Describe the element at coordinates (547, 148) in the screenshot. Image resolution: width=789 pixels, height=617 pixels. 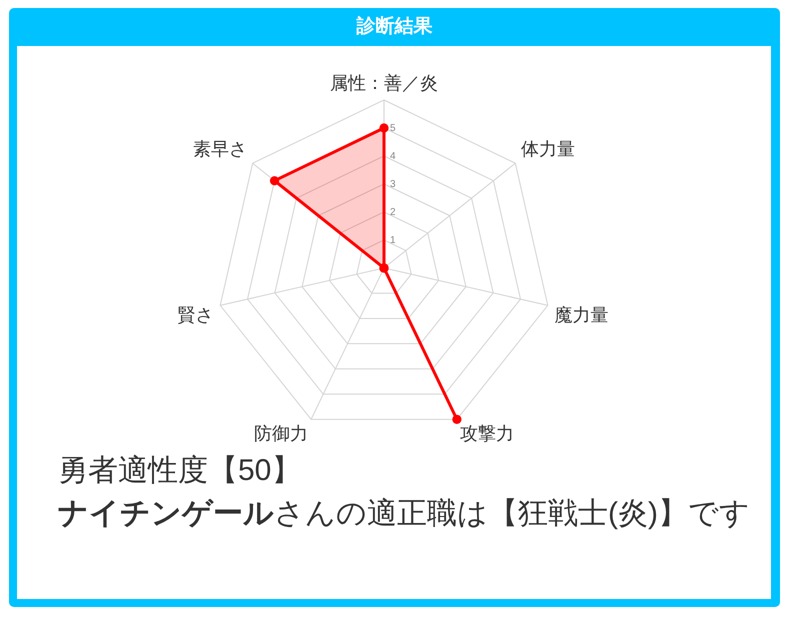
I see `spoke-label: 体力量` at that location.